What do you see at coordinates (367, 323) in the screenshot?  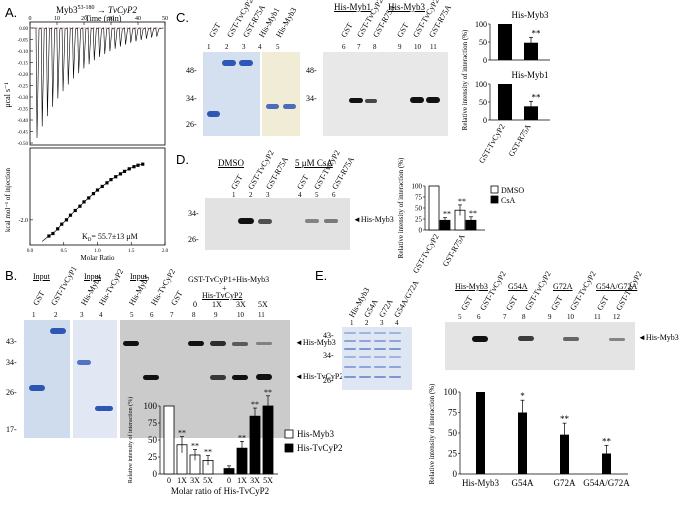 I see `e-lane-2: 2` at bounding box center [367, 323].